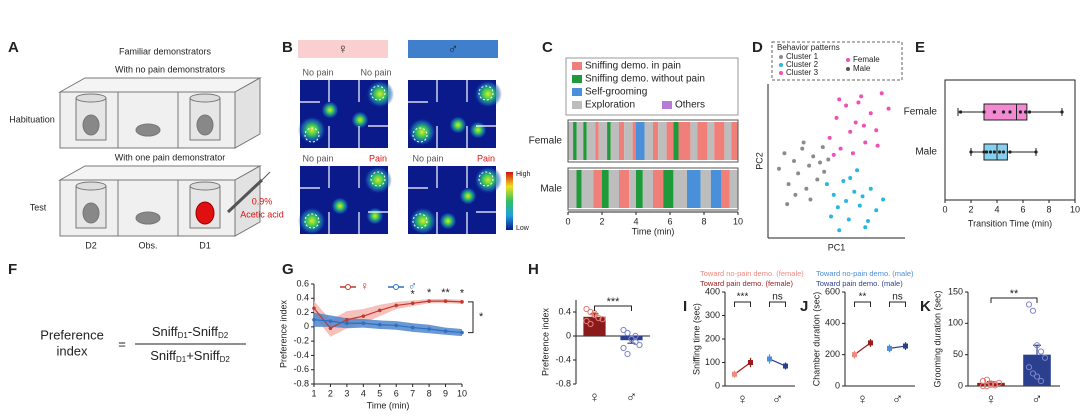 The width and height of the screenshot is (1080, 420). What do you see at coordinates (653, 189) in the screenshot?
I see `row-frame` at bounding box center [653, 189].